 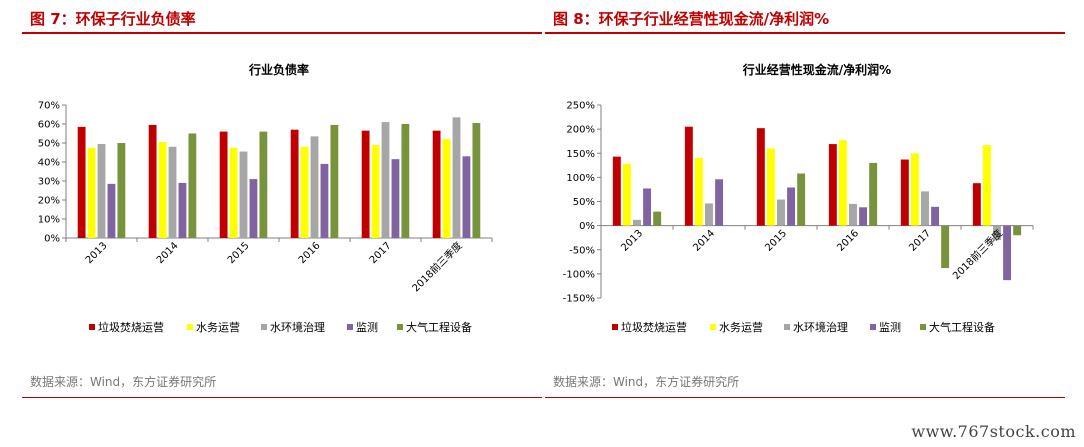 What do you see at coordinates (282, 397) in the screenshot?
I see `figure-7-bottom-rule` at bounding box center [282, 397].